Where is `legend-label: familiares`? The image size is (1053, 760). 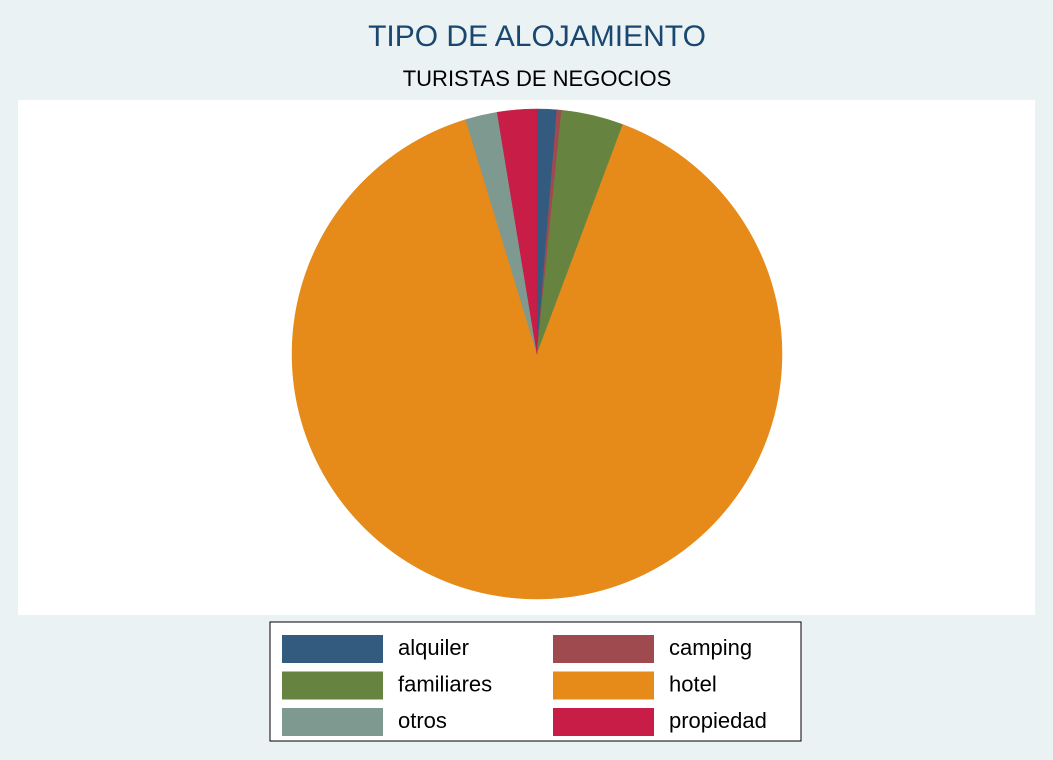
legend-label: familiares is located at coordinates (445, 683).